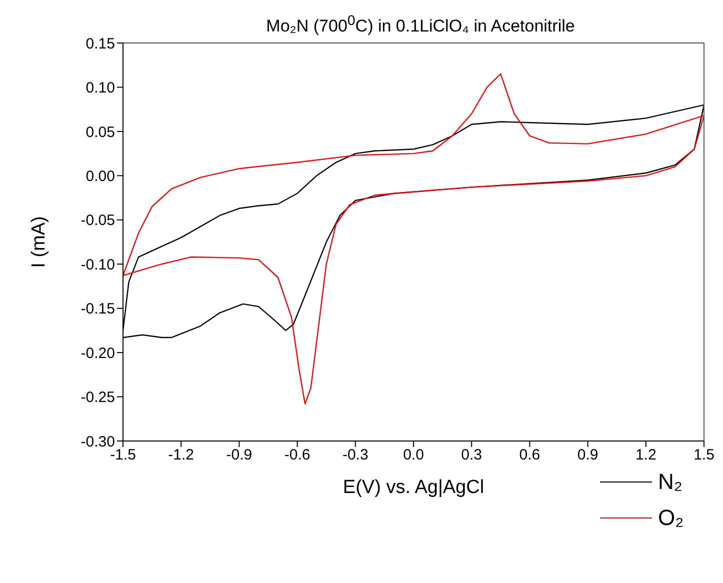 The height and width of the screenshot is (583, 723). What do you see at coordinates (704, 455) in the screenshot?
I see `x-tick-label: 1.5` at bounding box center [704, 455].